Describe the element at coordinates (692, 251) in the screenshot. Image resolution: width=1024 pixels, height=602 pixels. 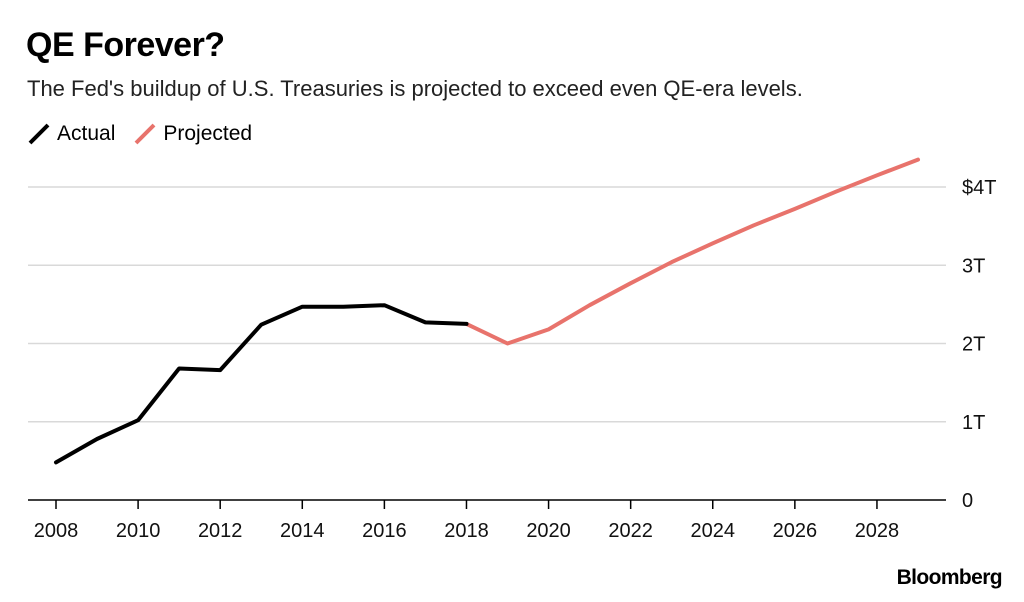
I see `series-line-projected` at that location.